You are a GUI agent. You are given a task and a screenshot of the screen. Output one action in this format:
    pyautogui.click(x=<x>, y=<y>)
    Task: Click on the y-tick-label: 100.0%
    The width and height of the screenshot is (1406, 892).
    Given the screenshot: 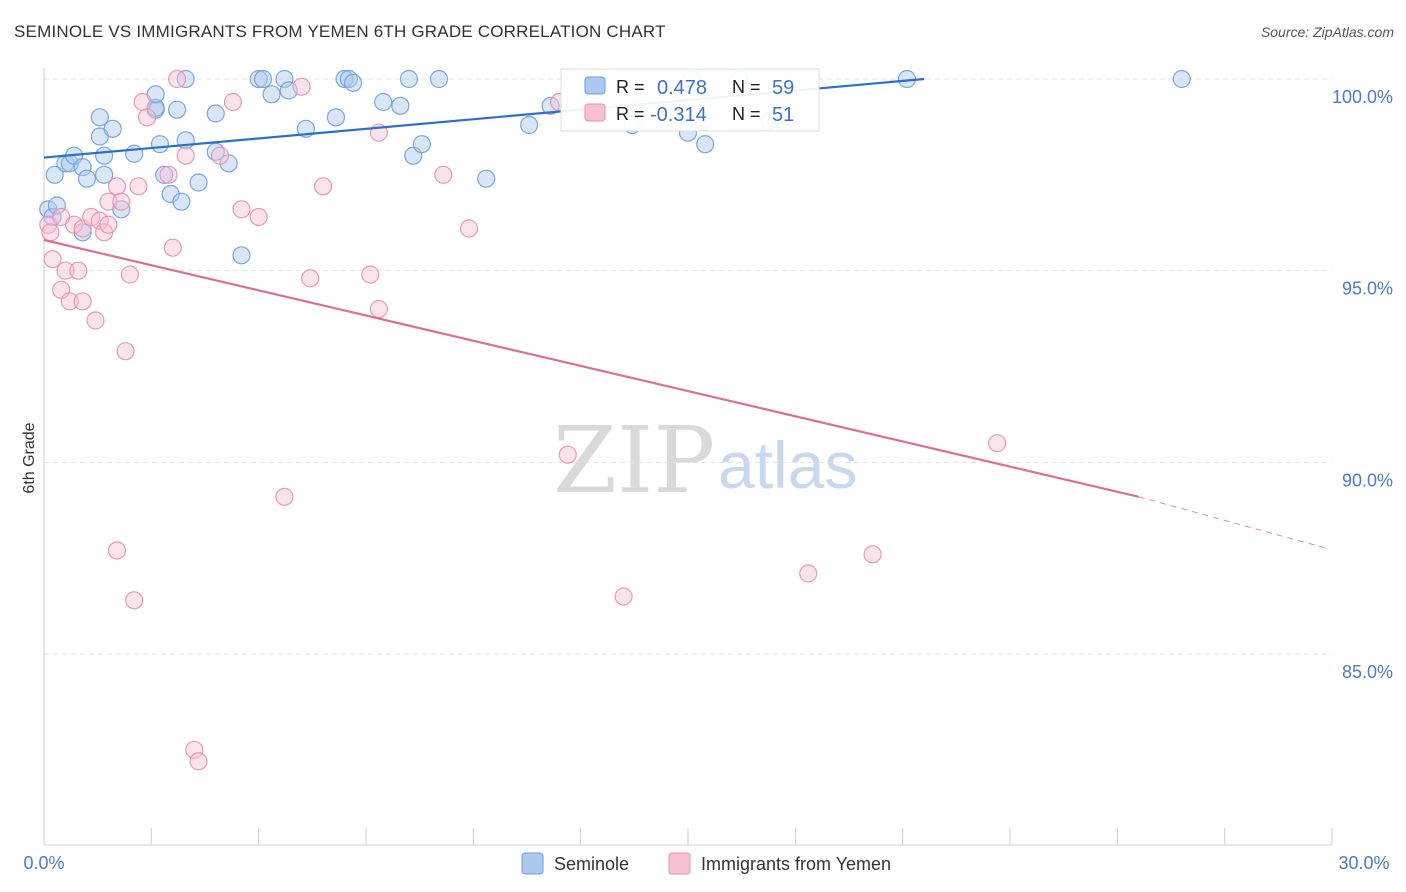 What is the action you would take?
    pyautogui.click(x=1362, y=97)
    